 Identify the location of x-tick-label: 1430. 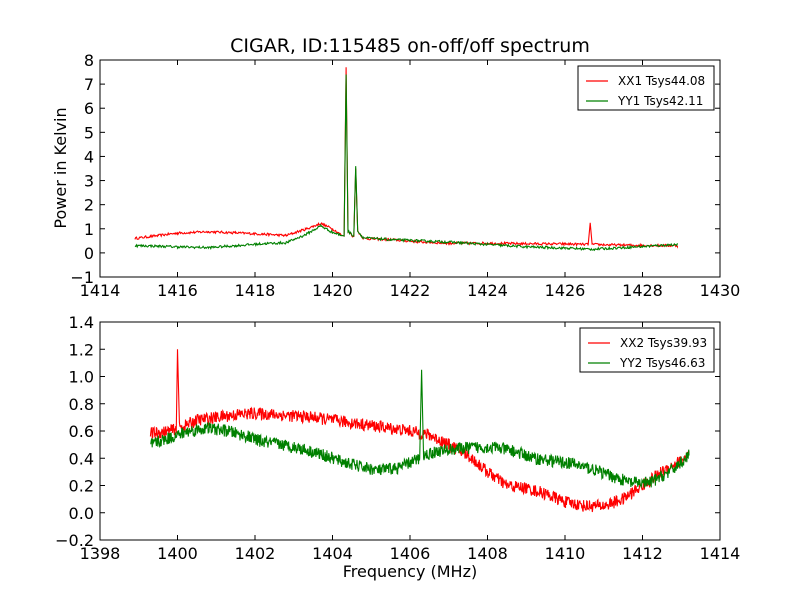
(720, 290).